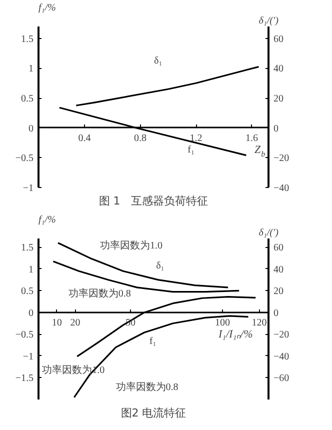 This screenshot has width=332, height=430. I want to click on x-tick-label: 0.4, so click(84, 138).